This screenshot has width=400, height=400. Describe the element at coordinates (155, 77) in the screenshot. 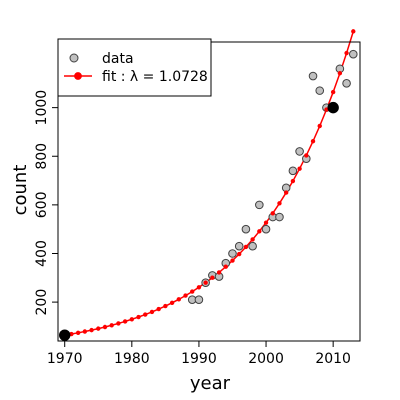

I see `legend-fit-label: fit : λ = 1.0728` at that location.